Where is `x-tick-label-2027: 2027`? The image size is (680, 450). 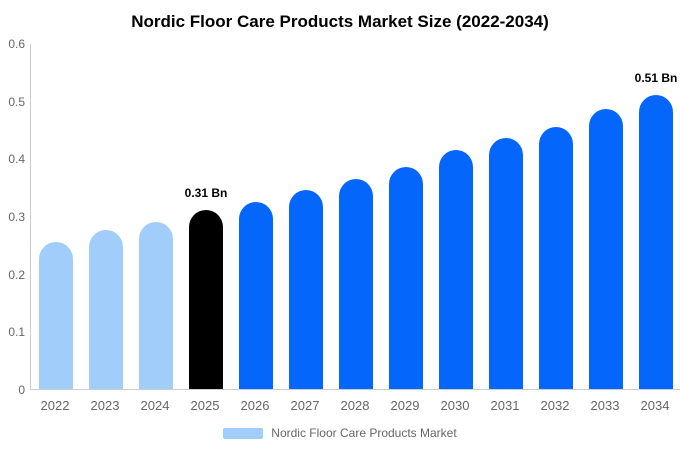
x-tick-label-2027: 2027 is located at coordinates (305, 405).